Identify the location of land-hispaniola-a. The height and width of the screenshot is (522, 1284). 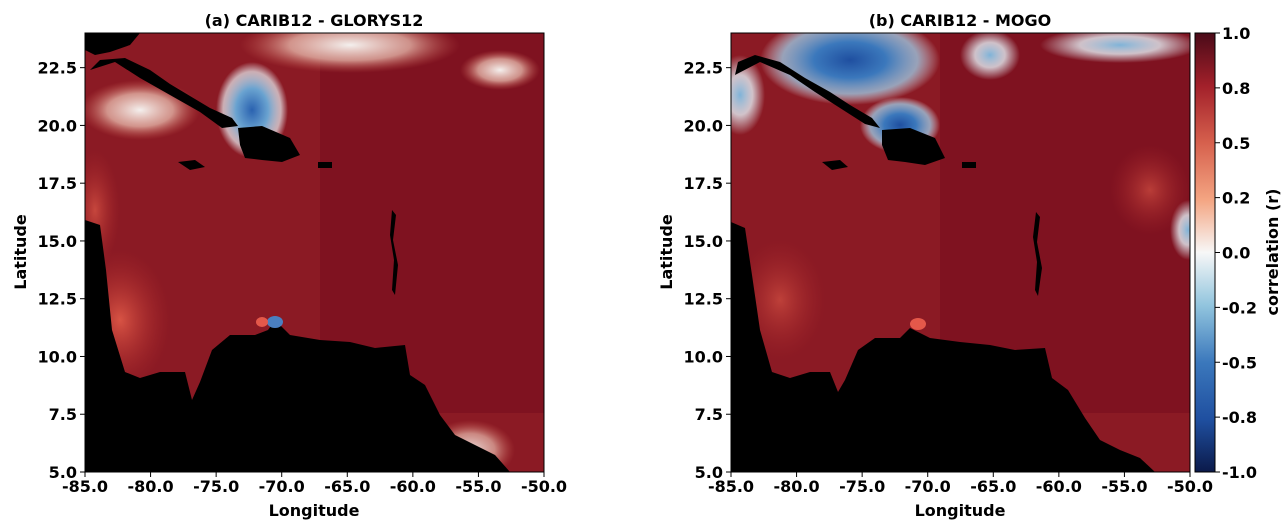
(269, 144).